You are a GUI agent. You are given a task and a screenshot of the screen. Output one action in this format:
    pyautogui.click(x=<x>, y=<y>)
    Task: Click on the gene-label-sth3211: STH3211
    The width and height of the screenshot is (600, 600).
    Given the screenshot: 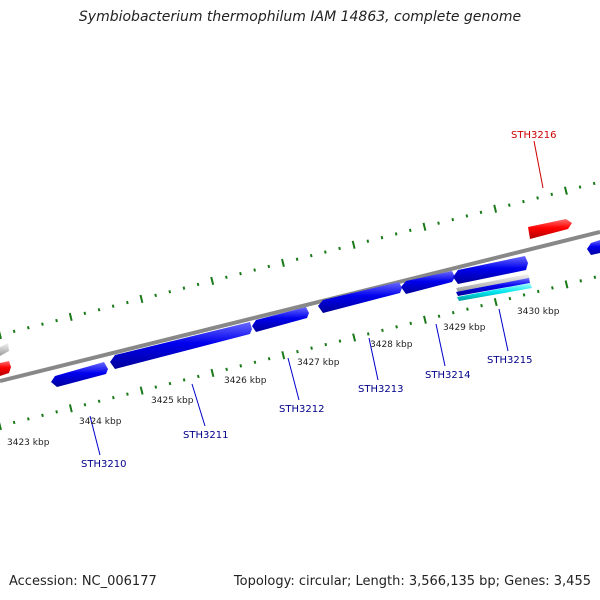 What is the action you would take?
    pyautogui.click(x=205, y=435)
    